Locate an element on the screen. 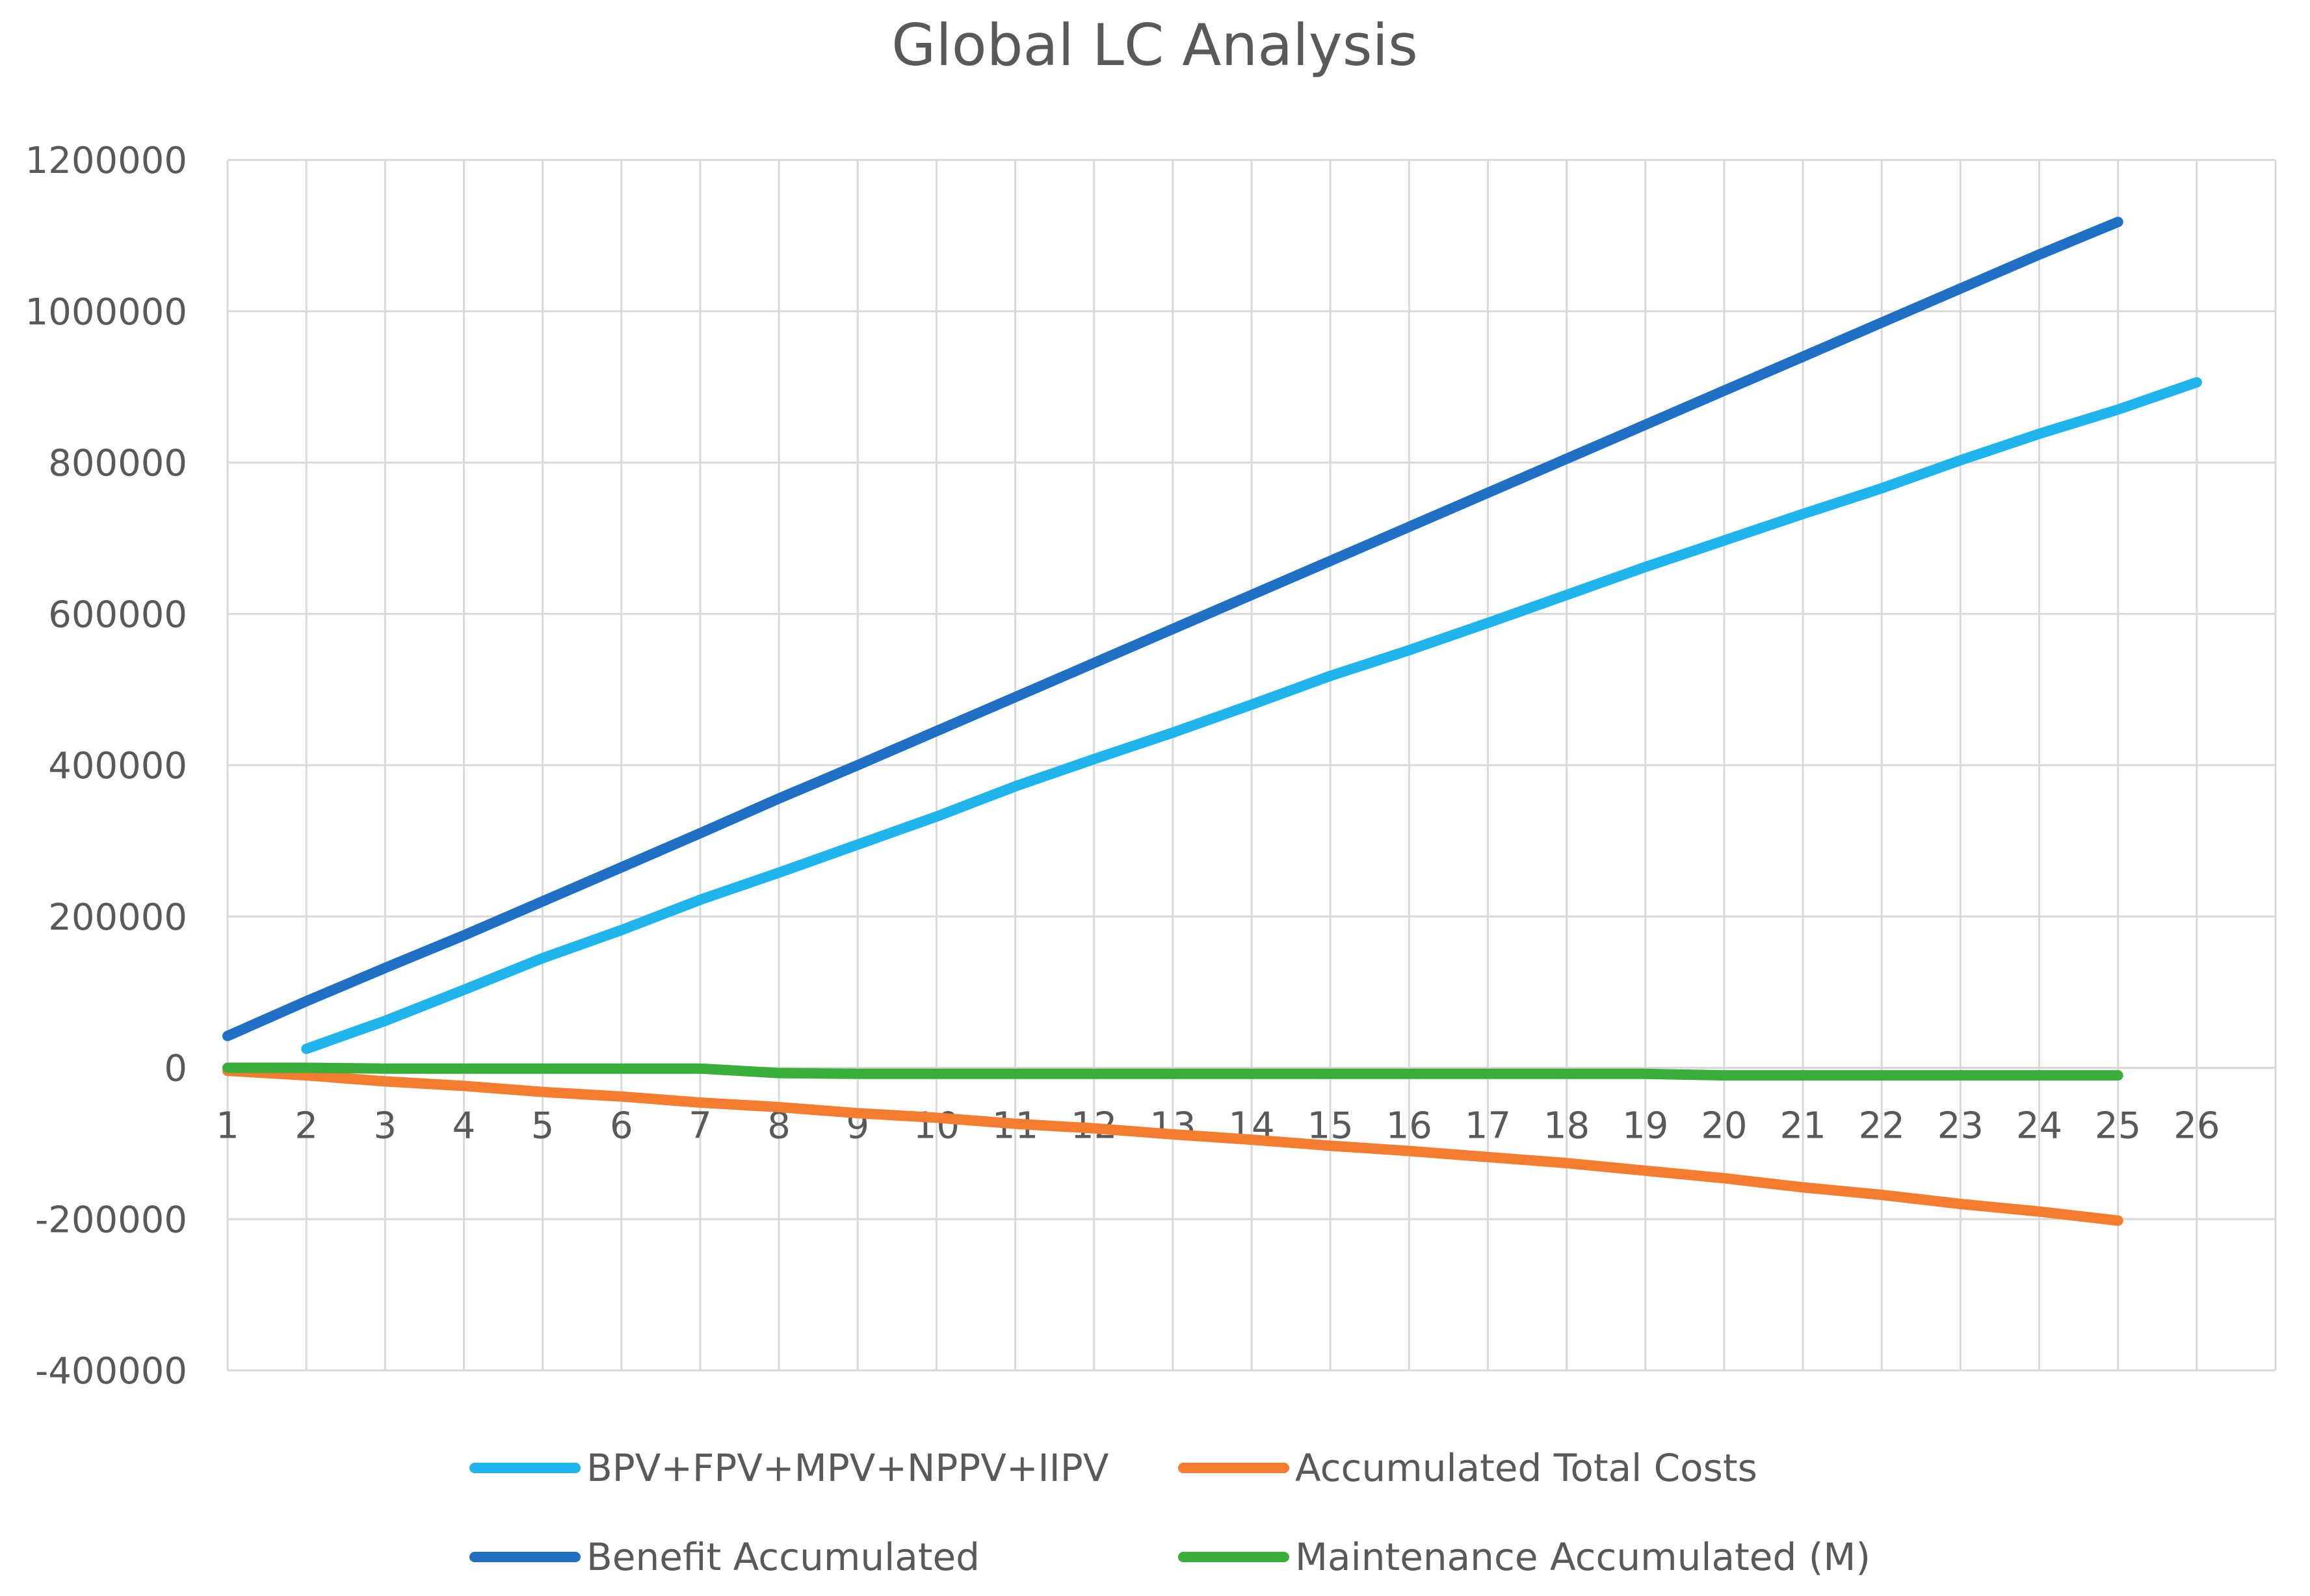 Image resolution: width=2310 pixels, height=1596 pixels. y-tick-label: 800000 is located at coordinates (117, 464).